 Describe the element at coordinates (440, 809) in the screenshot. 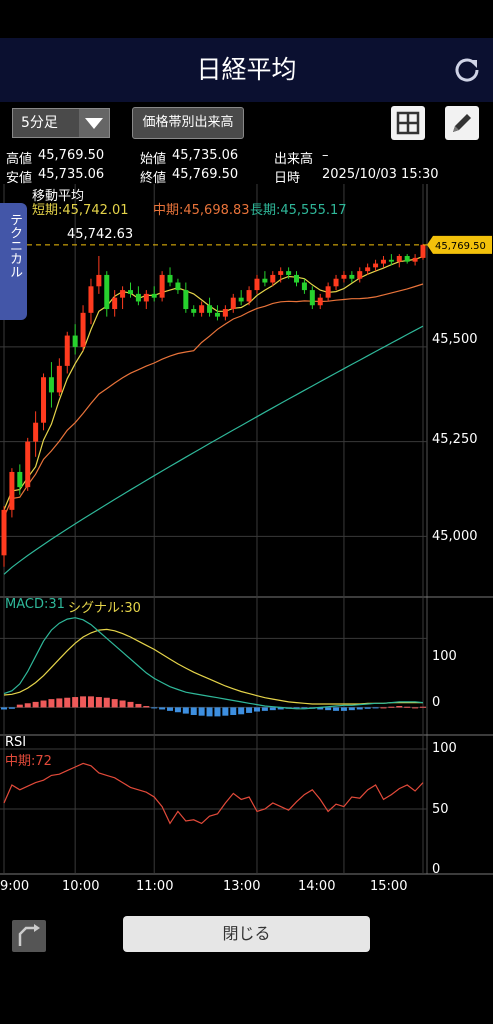

I see `rsi-tick-50: 50` at that location.